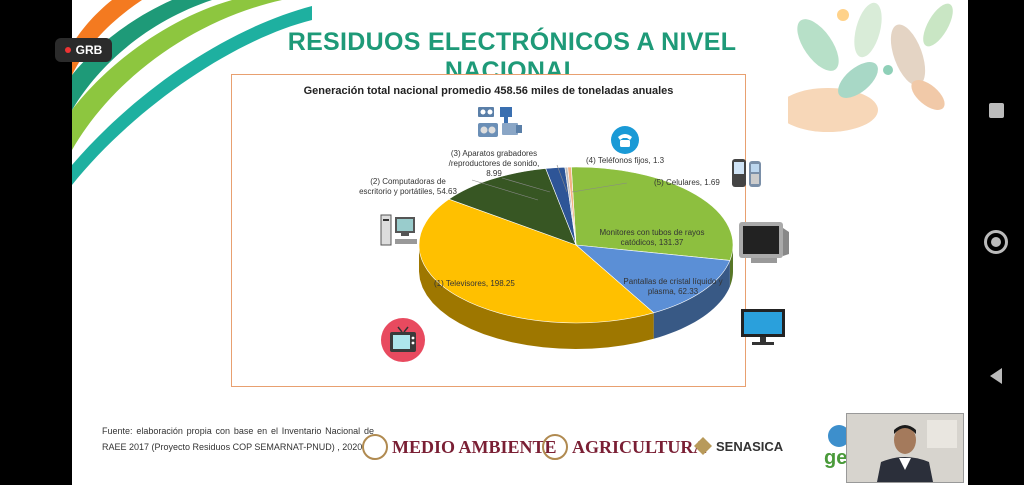 The width and height of the screenshot is (1024, 485). I want to click on presenter-video, so click(905, 448).